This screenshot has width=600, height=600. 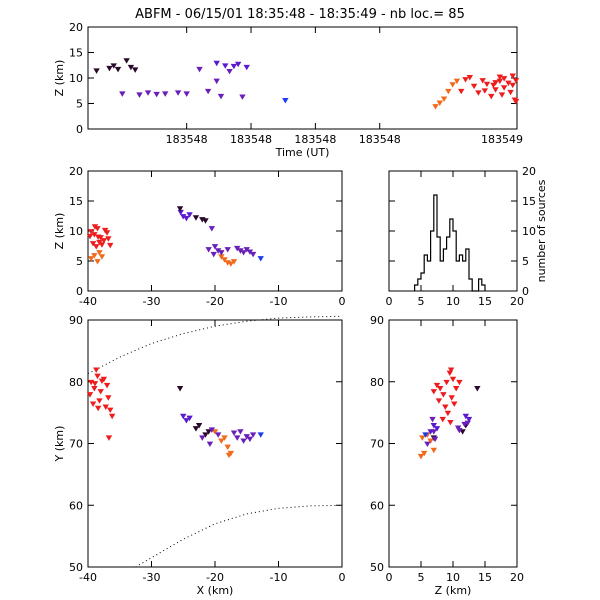 I want to click on x-tick-label: -40, so click(x=88, y=301).